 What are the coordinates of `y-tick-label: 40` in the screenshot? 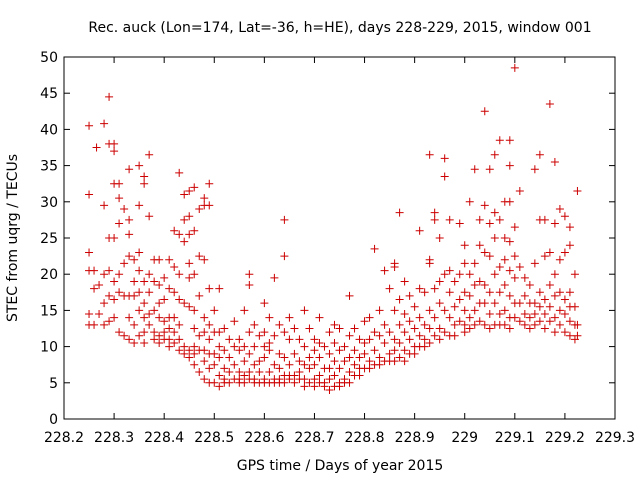 It's located at (49, 130).